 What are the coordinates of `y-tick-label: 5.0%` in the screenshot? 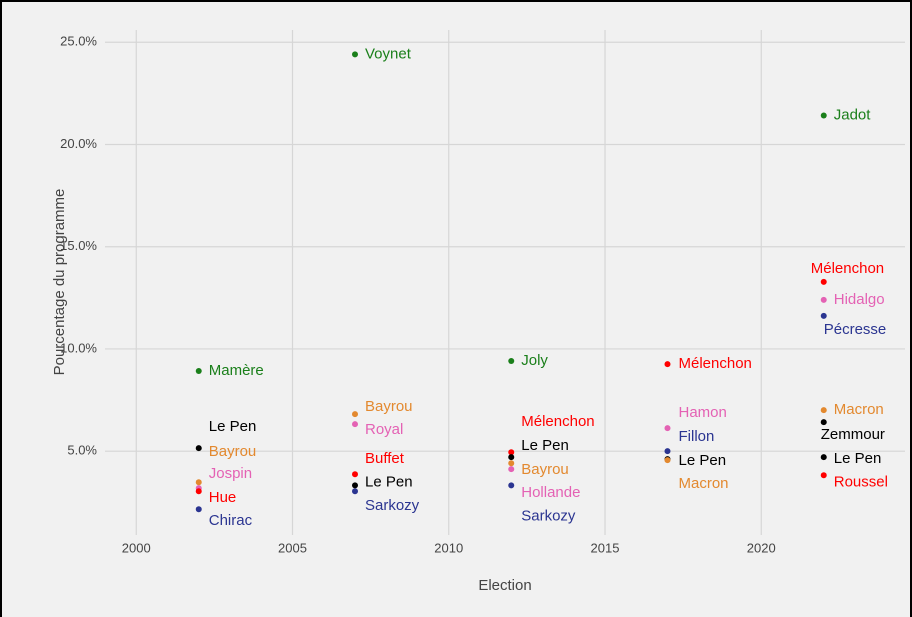 It's located at (82, 450).